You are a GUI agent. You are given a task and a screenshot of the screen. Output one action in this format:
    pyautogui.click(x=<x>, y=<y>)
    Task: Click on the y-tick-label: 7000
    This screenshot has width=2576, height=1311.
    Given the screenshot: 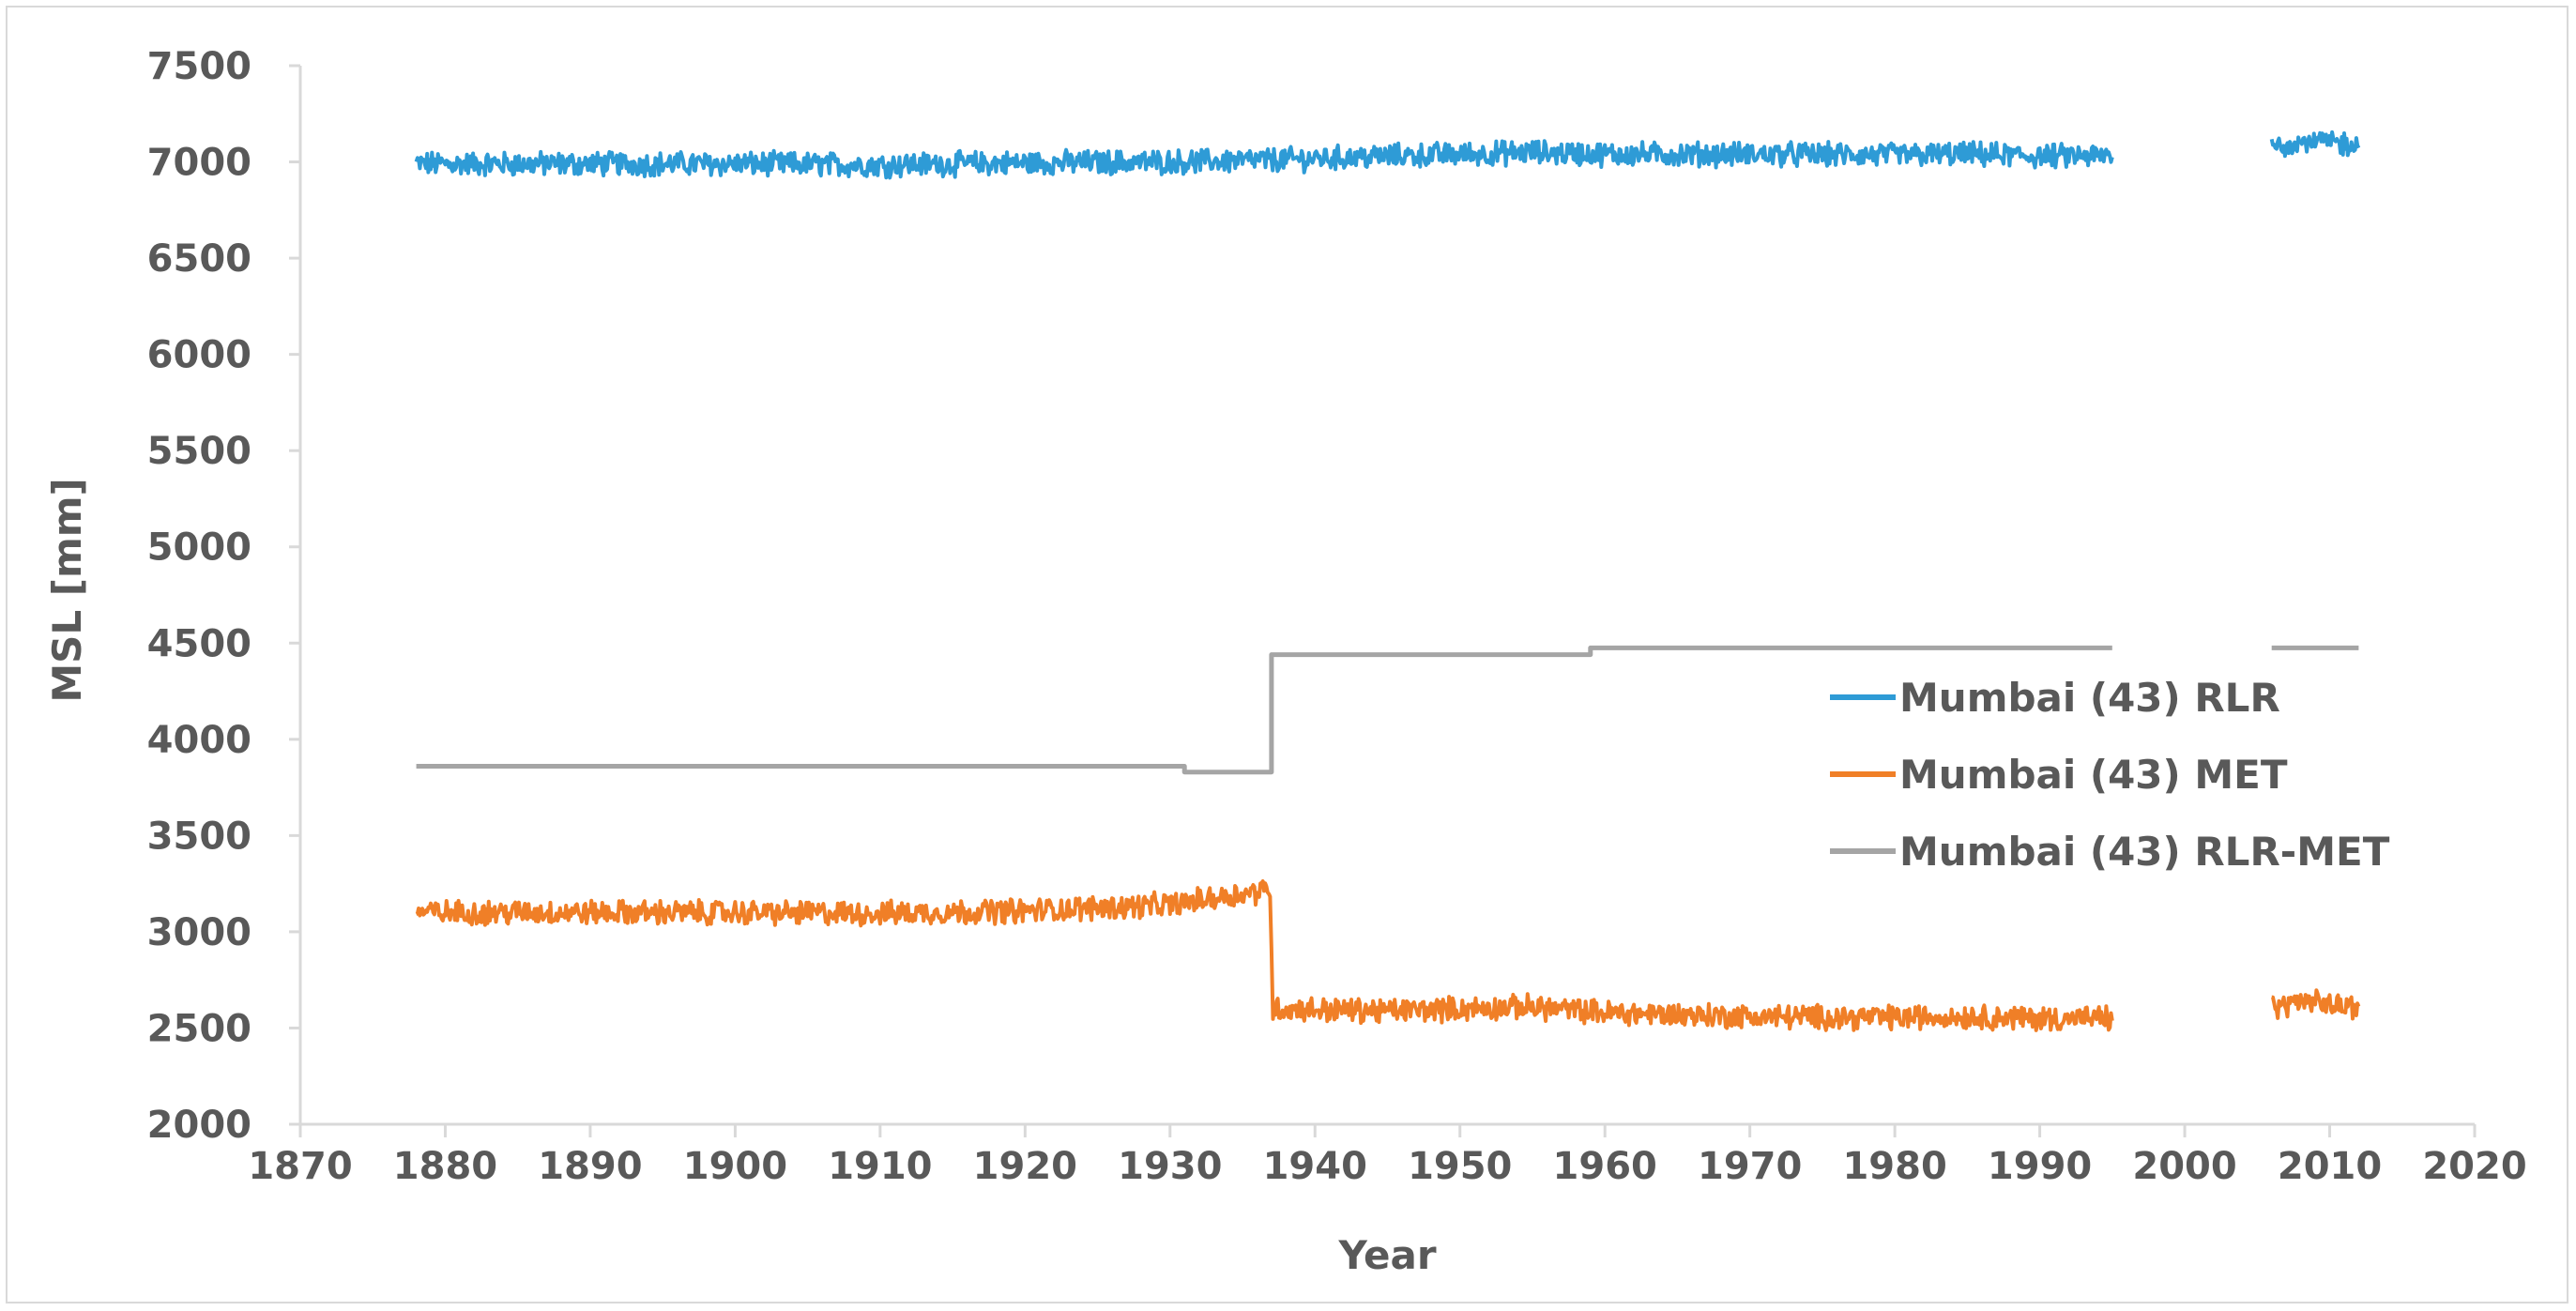 What is the action you would take?
    pyautogui.click(x=199, y=163)
    